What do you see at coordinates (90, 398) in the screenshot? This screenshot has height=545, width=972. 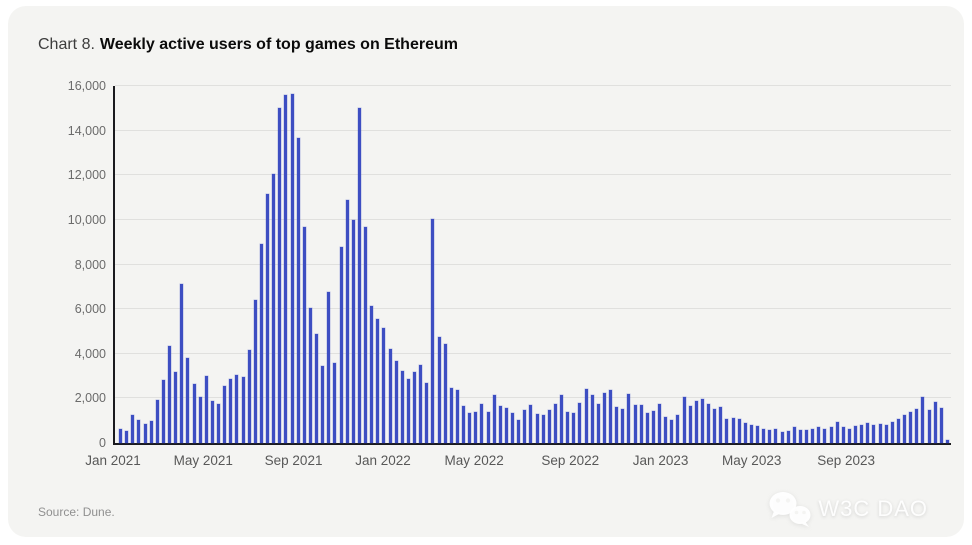 I see `y-tick-label: 2,000` at bounding box center [90, 398].